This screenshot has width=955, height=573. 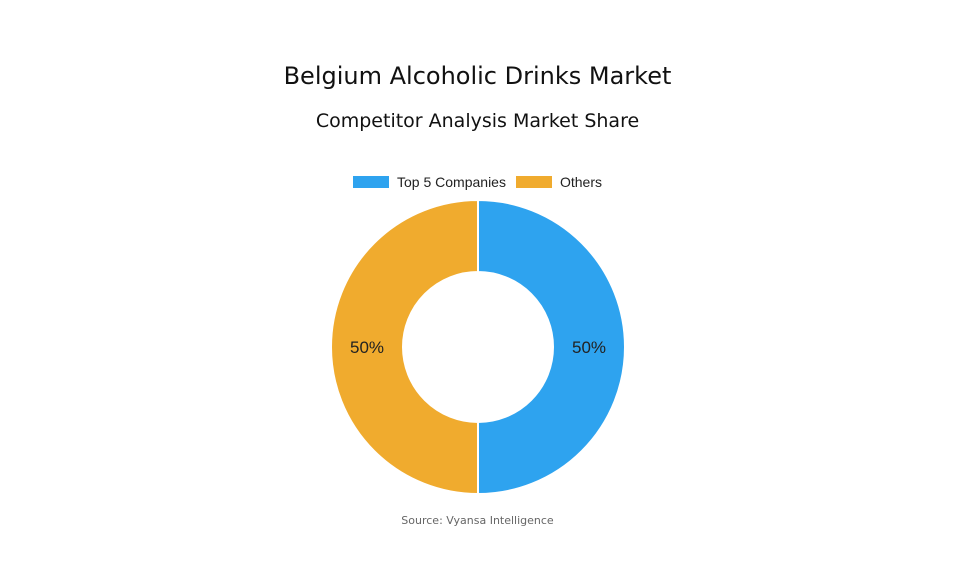 I want to click on slice-top-5-companies, so click(x=551, y=347).